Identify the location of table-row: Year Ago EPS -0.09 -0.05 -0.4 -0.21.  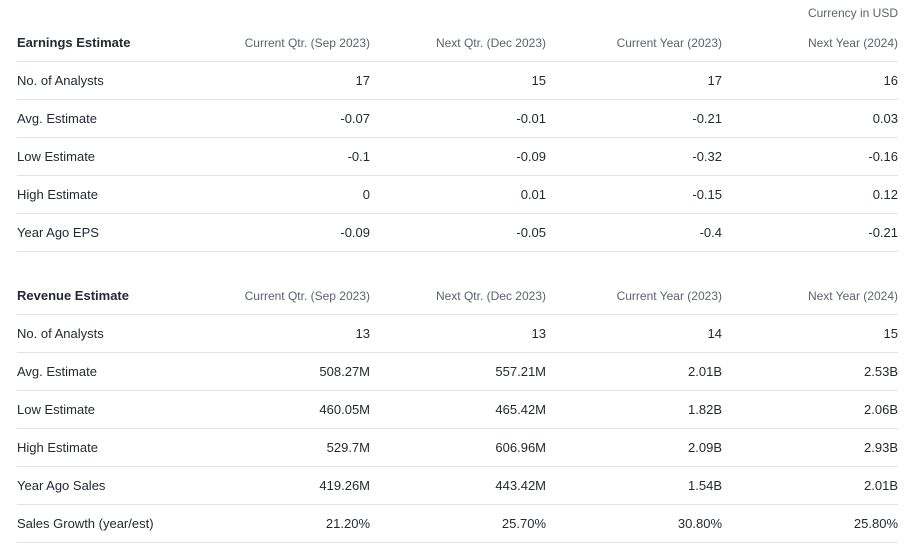
(457, 232).